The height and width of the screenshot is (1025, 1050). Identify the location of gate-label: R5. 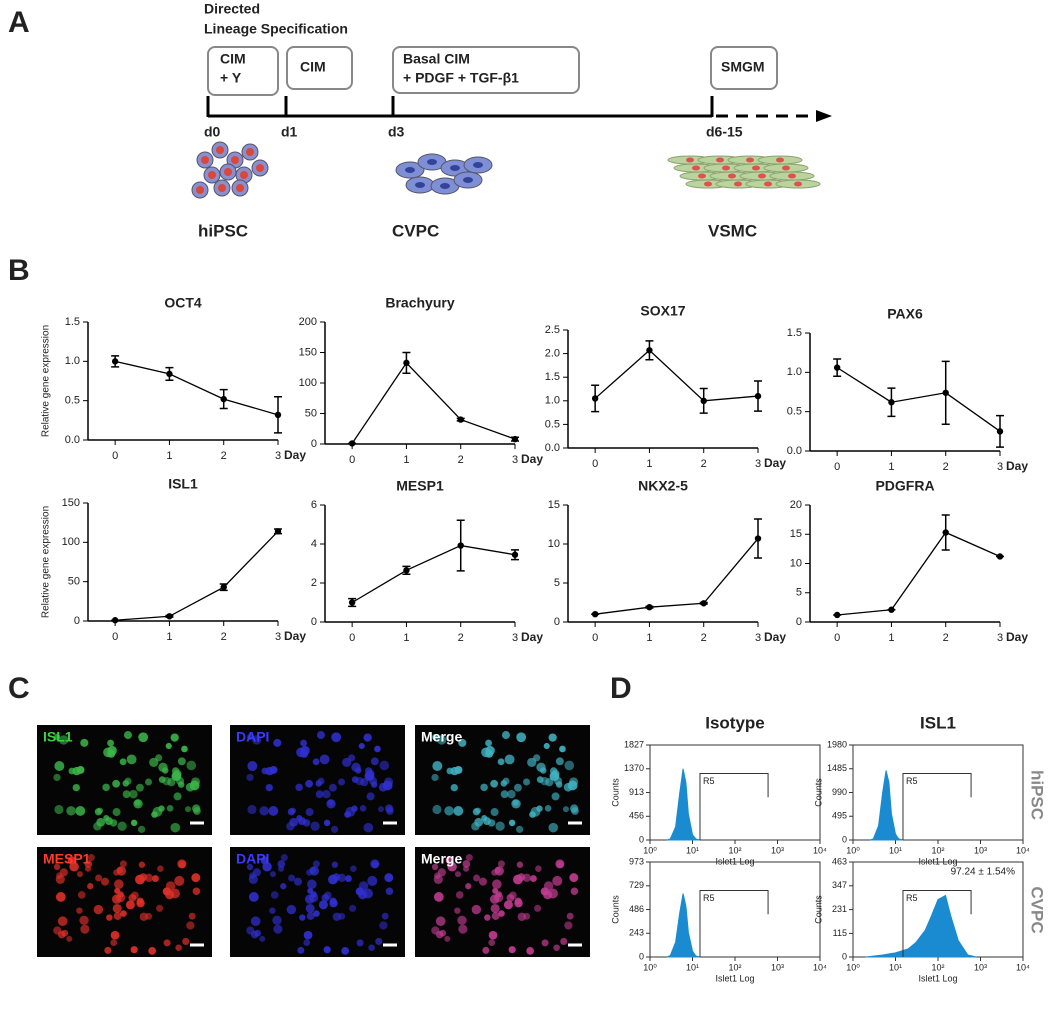
(912, 781).